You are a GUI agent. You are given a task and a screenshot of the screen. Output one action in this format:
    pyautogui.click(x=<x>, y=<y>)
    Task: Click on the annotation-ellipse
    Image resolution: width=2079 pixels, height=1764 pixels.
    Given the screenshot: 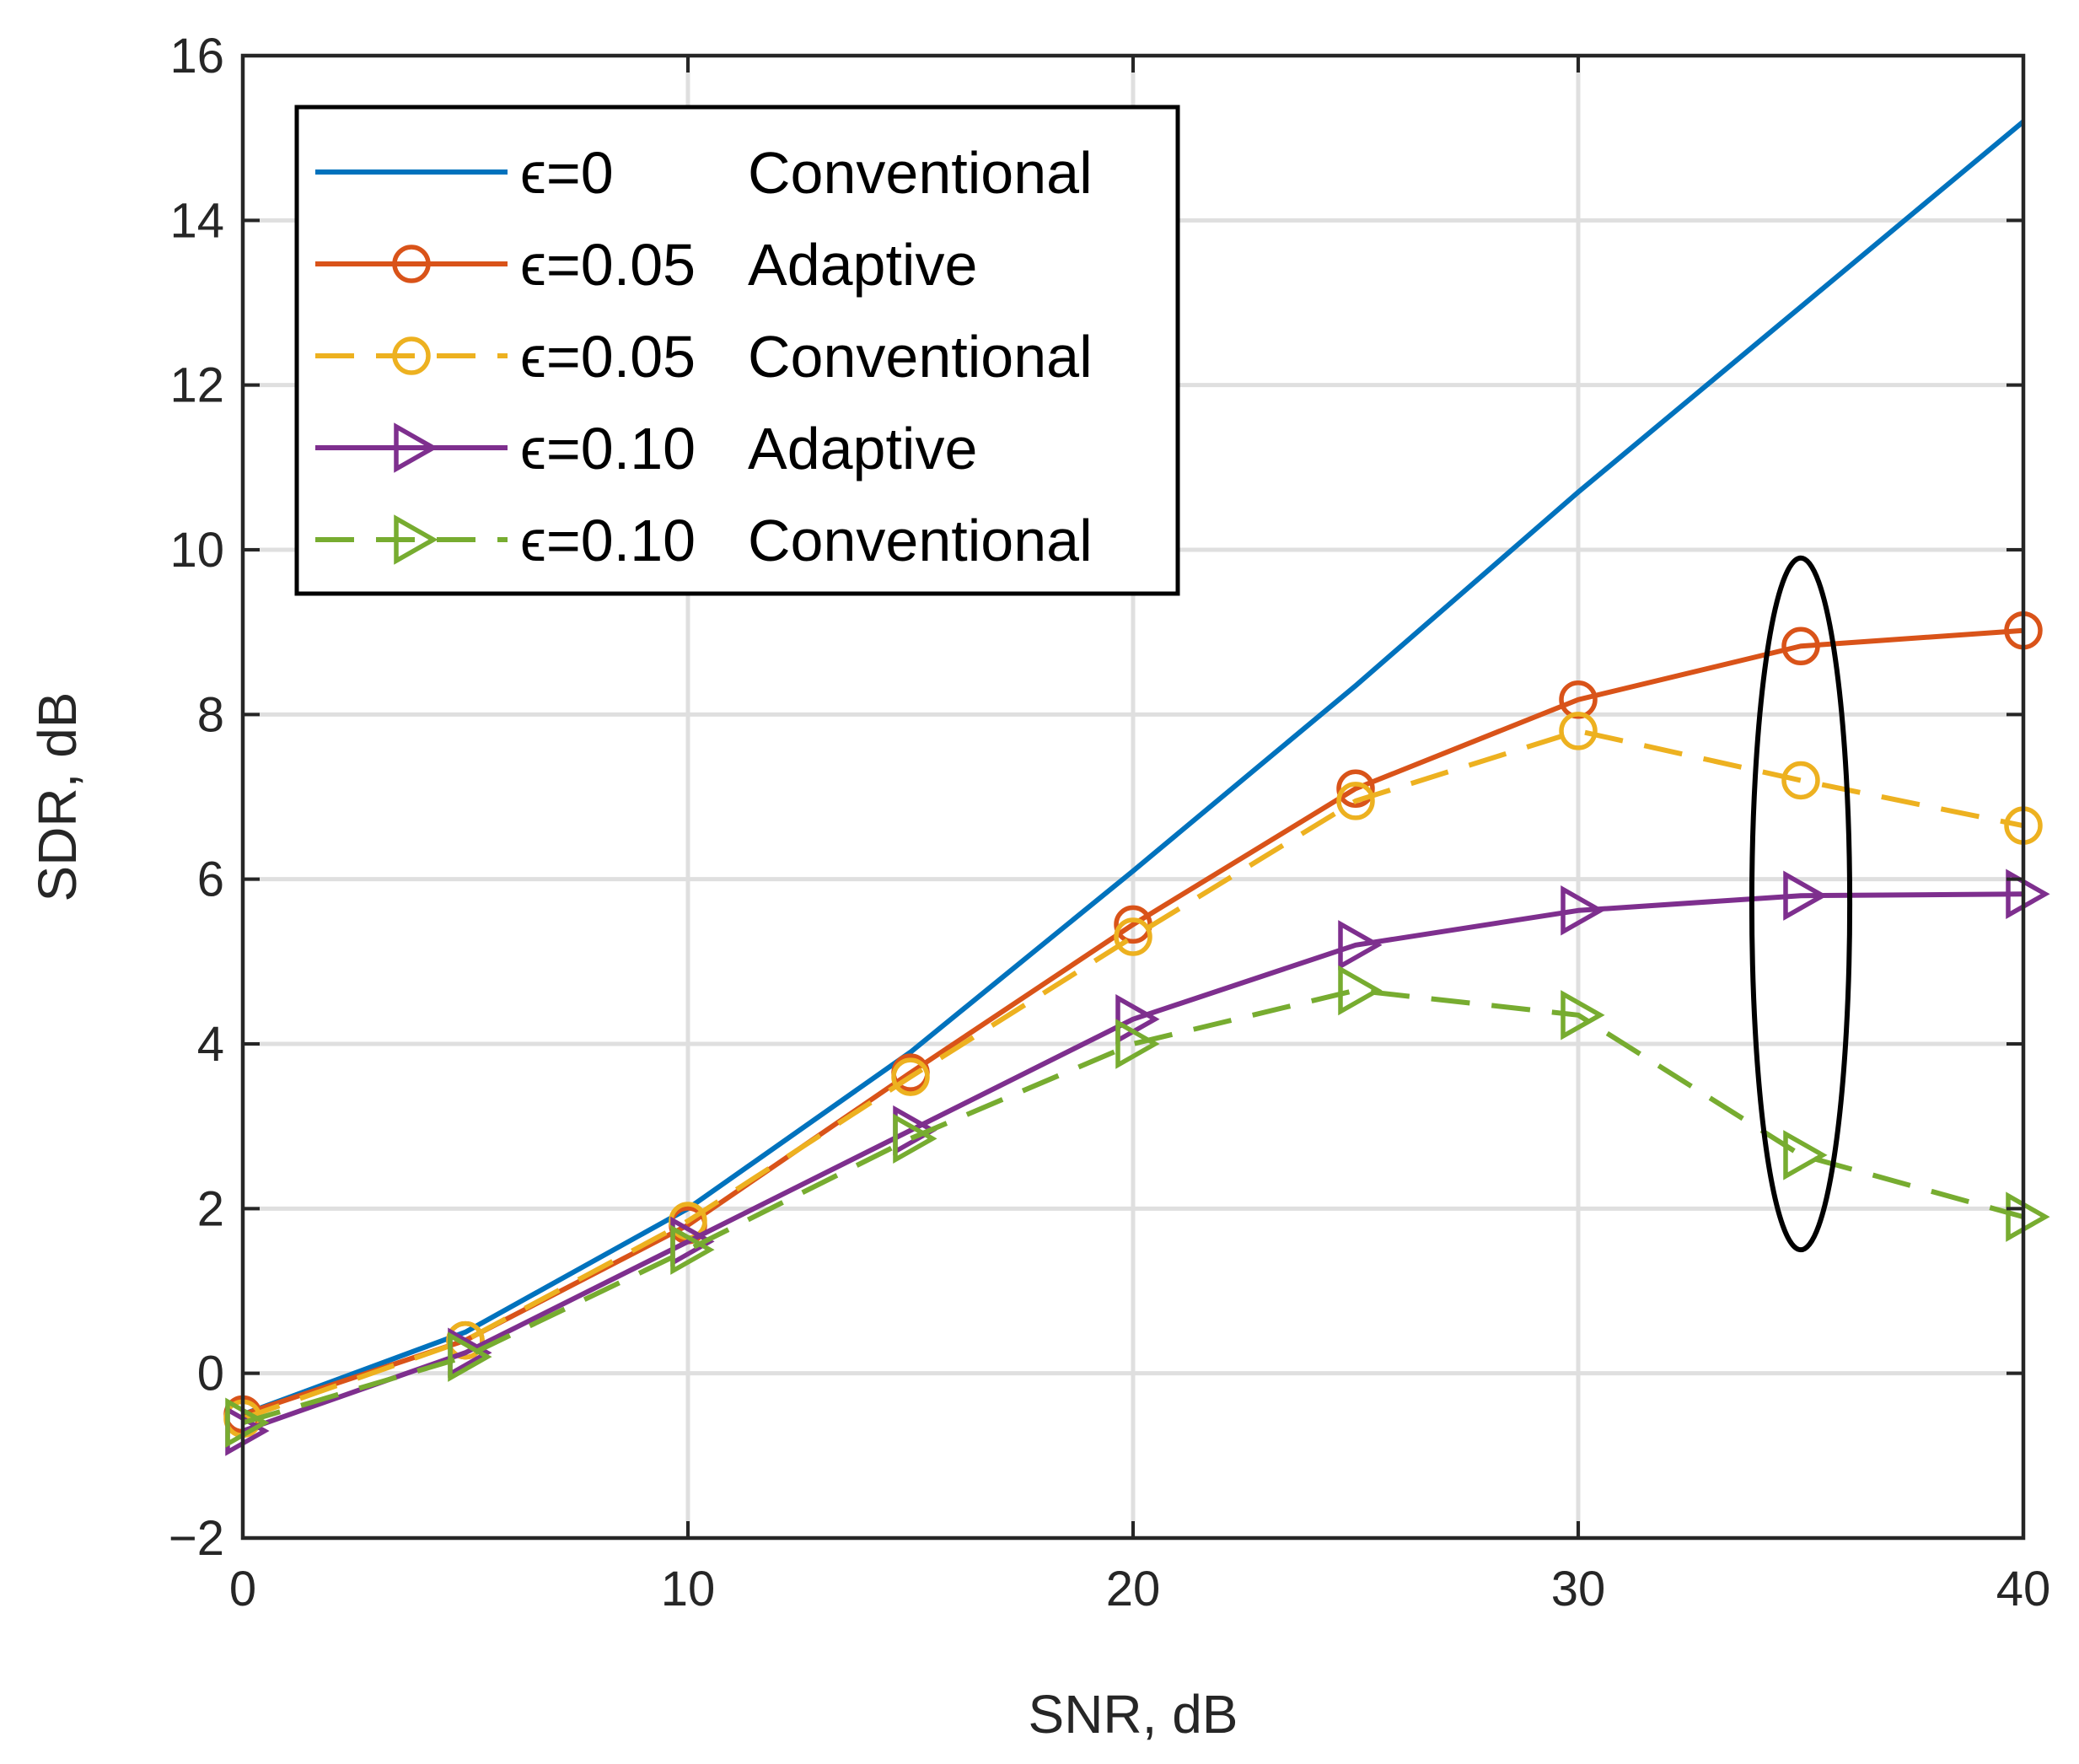 What is the action you would take?
    pyautogui.click(x=1801, y=904)
    